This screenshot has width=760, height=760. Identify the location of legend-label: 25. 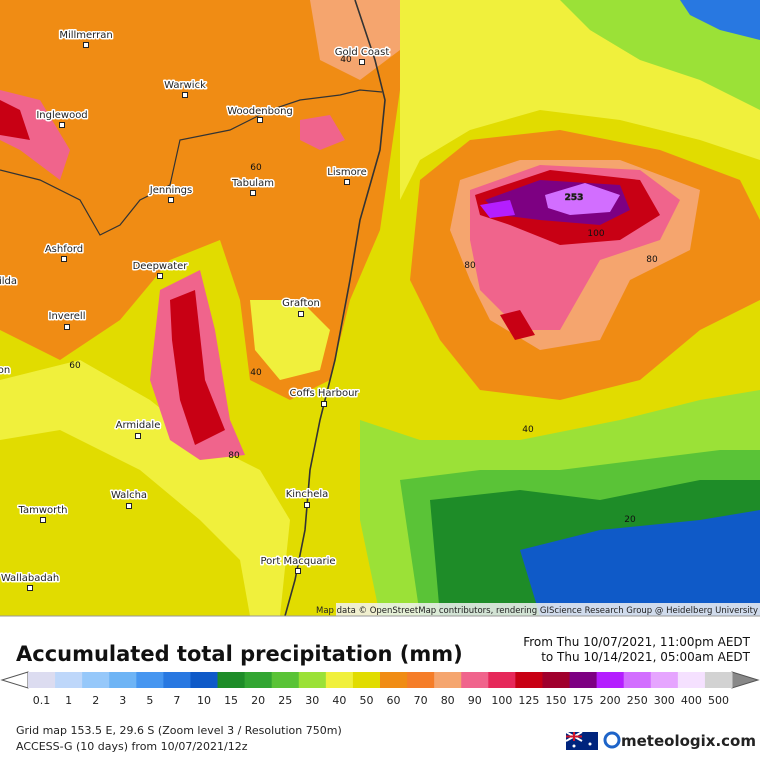
(285, 700).